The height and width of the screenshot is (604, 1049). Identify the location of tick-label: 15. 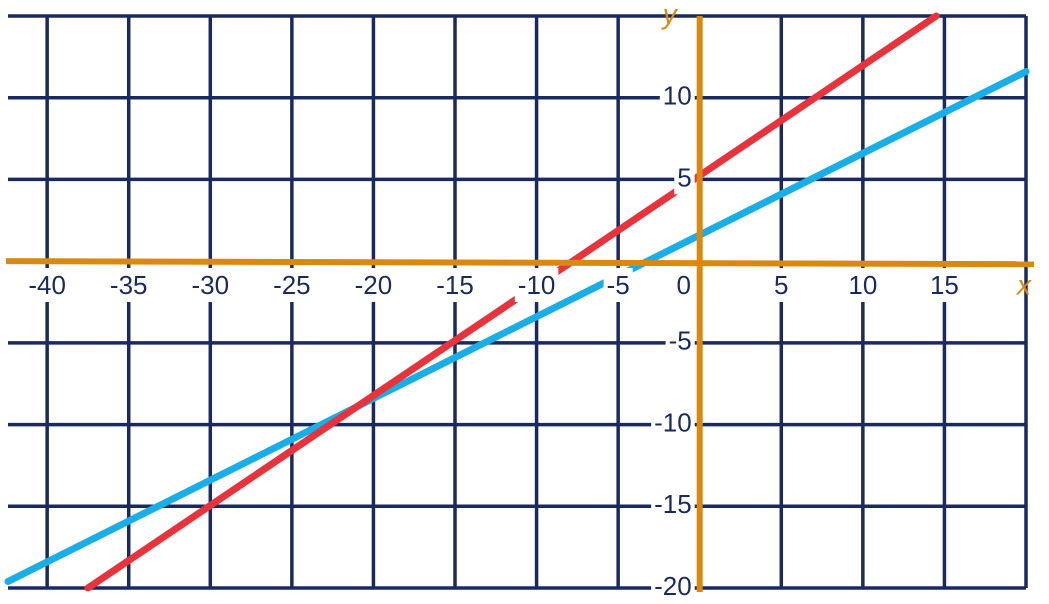
(944, 285).